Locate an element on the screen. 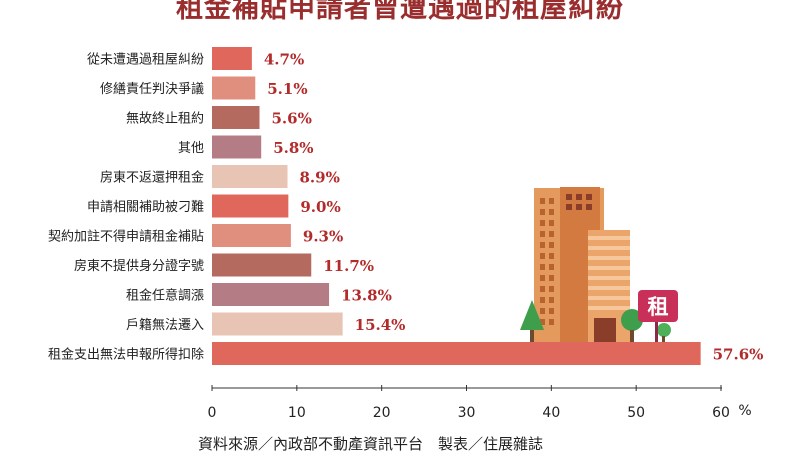 The image size is (800, 454). category-label: 戶籍無法遷入 is located at coordinates (165, 325).